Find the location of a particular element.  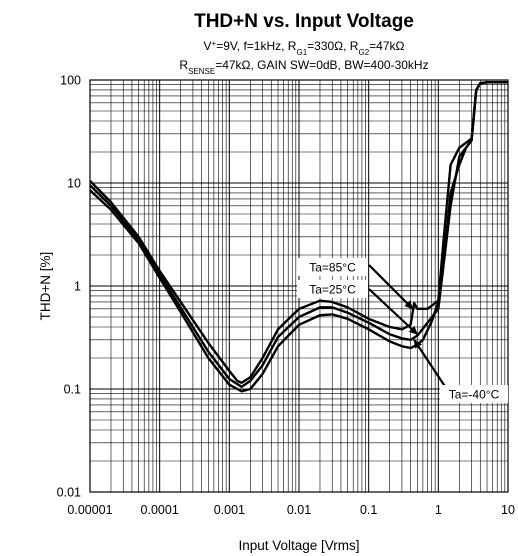

chart-title: THD+N vs. Input Voltage is located at coordinates (304, 21).